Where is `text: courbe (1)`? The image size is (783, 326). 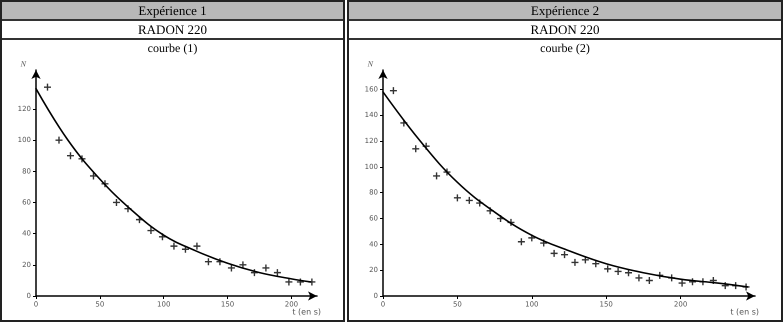 text: courbe (1) is located at coordinates (172, 48).